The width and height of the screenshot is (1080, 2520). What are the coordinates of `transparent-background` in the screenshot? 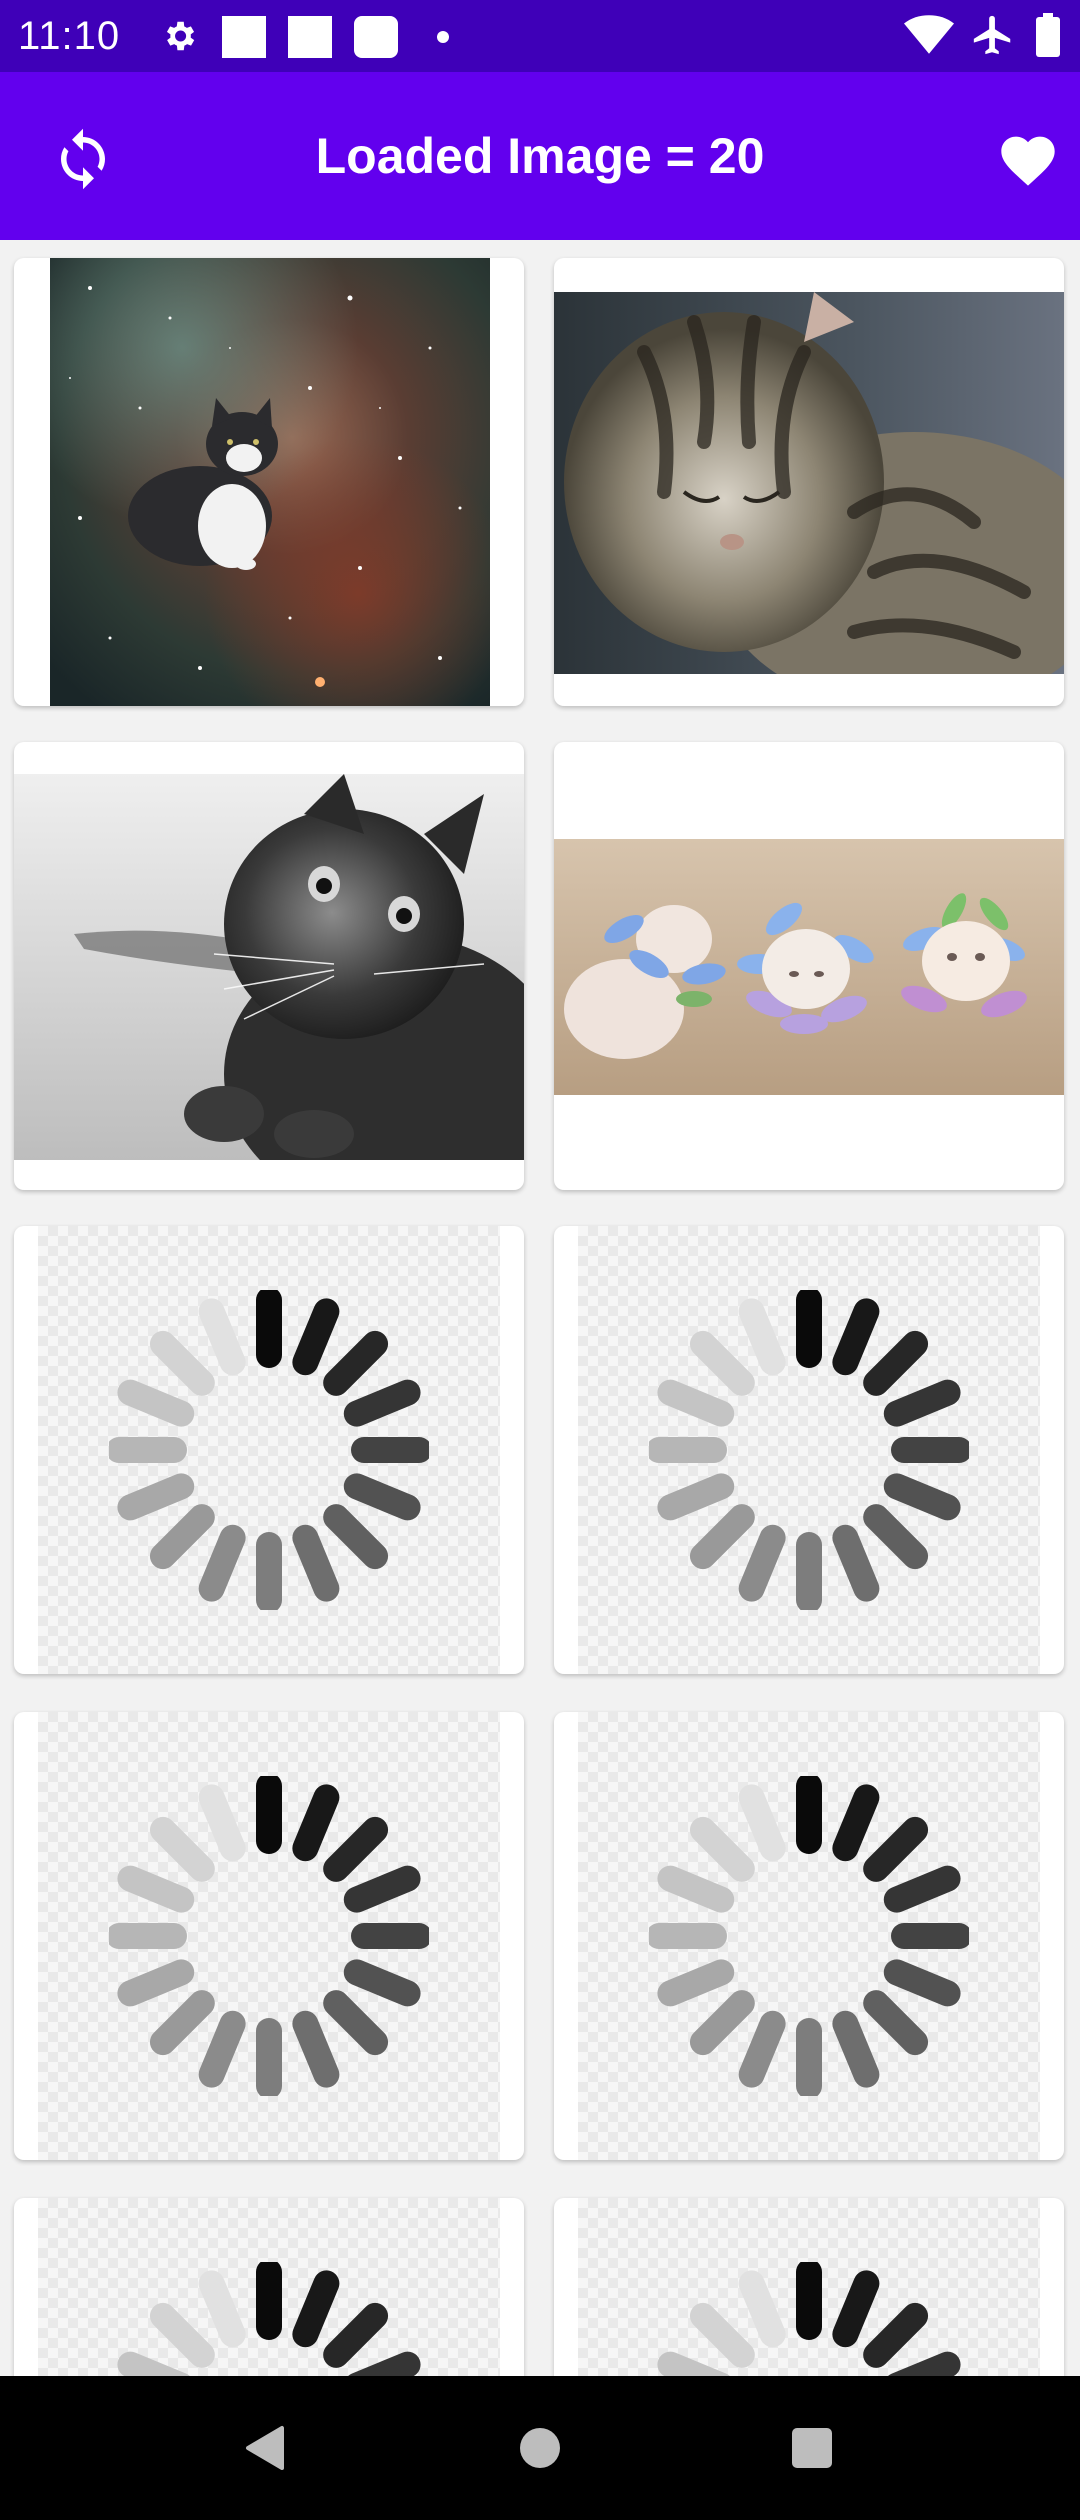 It's located at (809, 2287).